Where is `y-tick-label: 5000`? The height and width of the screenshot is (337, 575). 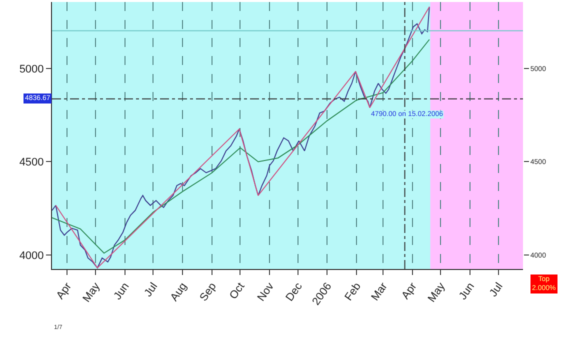 y-tick-label: 5000 is located at coordinates (31, 69).